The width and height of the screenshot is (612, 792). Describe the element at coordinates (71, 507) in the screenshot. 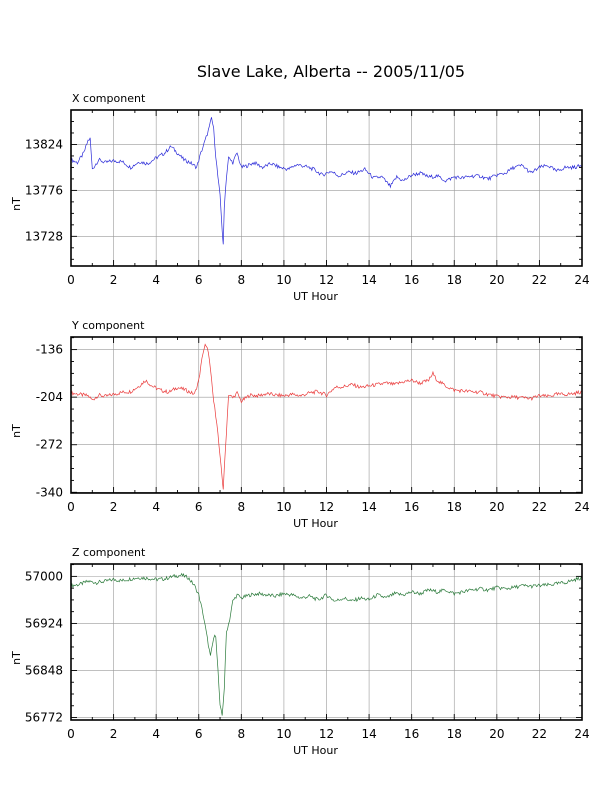

I see `x-tick-label-y-0: 0` at that location.